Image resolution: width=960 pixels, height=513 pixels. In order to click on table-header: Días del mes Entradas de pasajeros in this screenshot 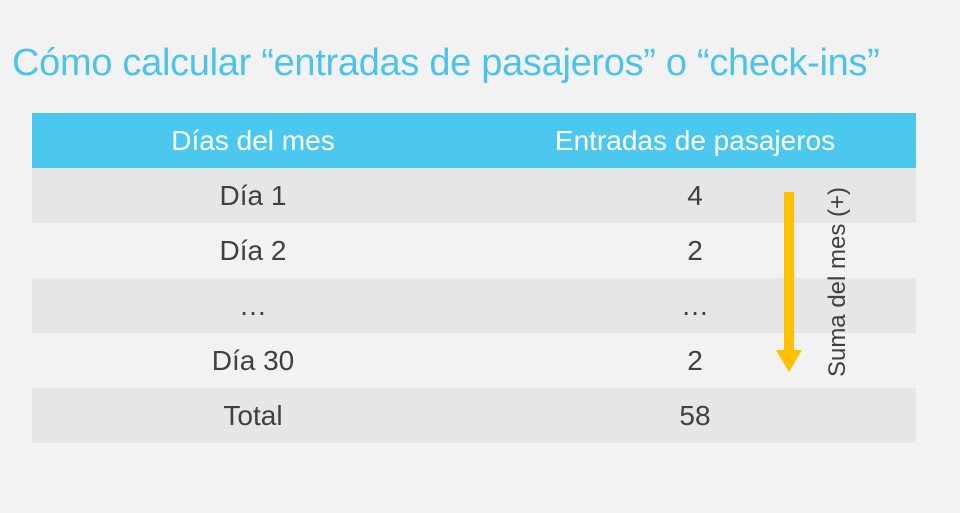, I will do `click(474, 140)`.